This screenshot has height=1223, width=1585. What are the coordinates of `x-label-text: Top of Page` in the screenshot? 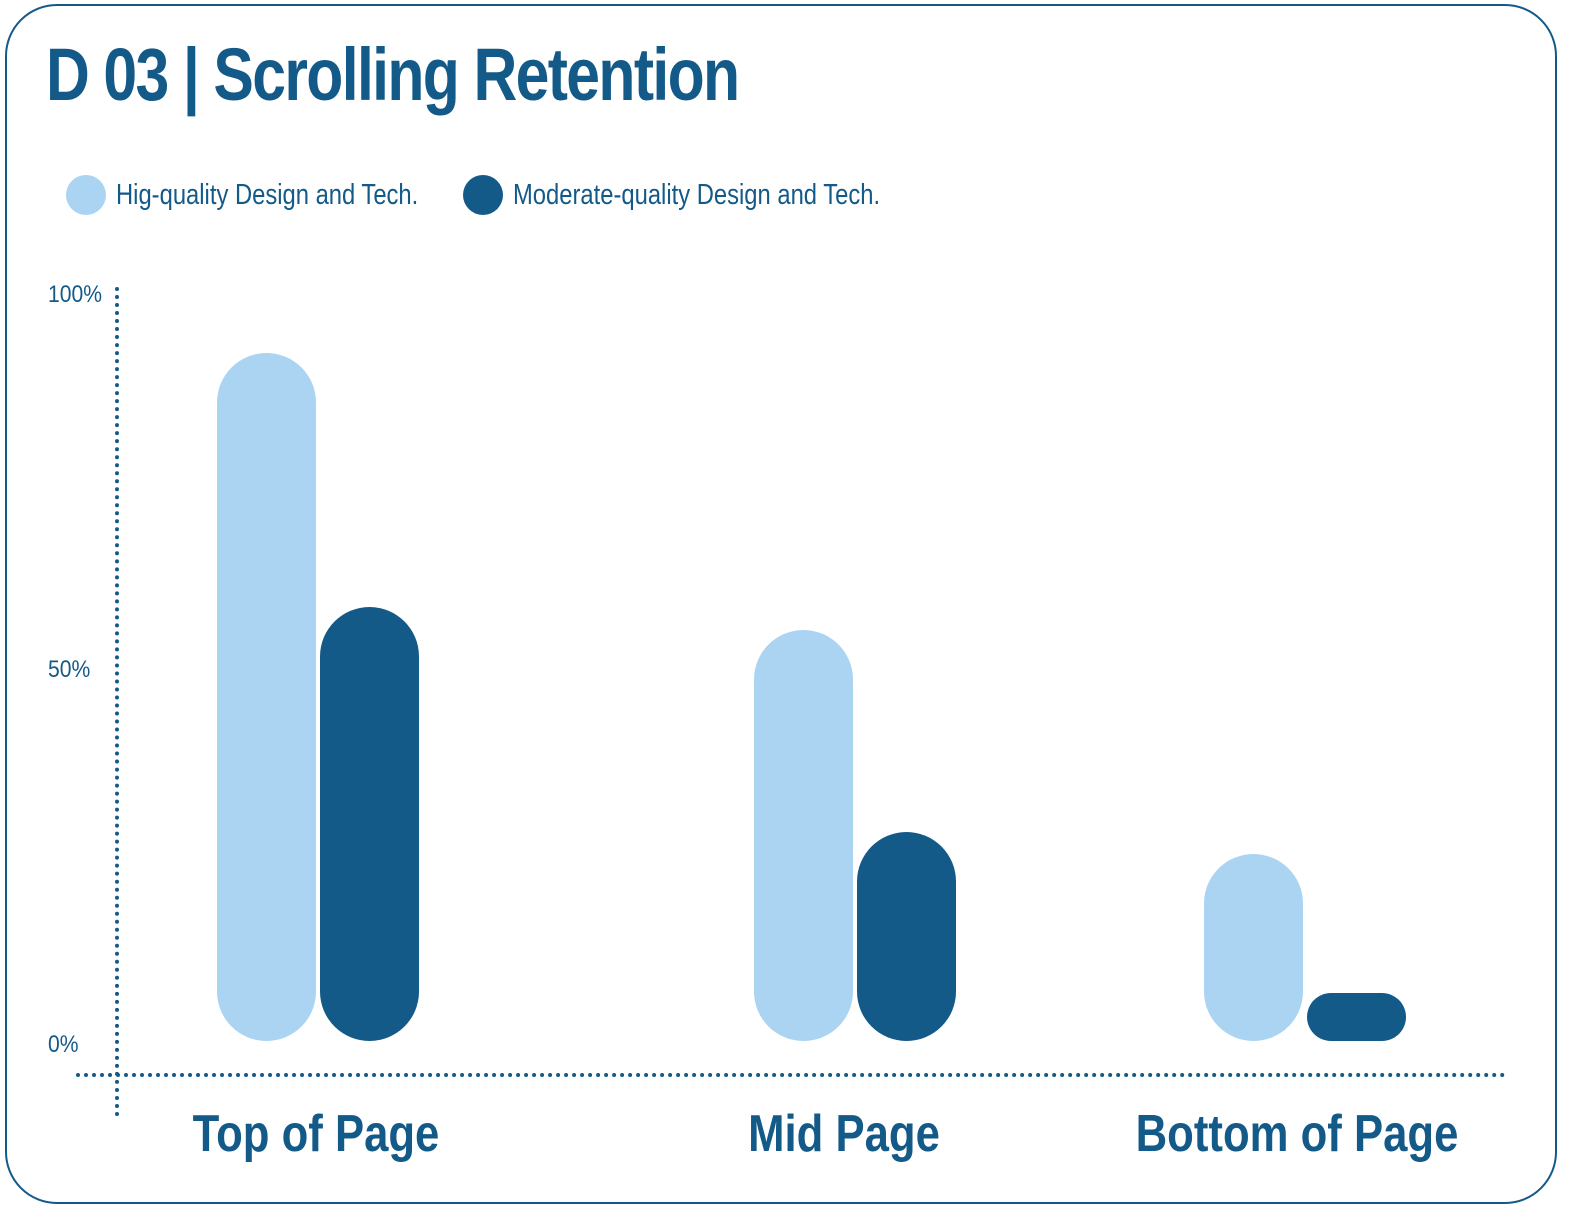 It's located at (316, 1134).